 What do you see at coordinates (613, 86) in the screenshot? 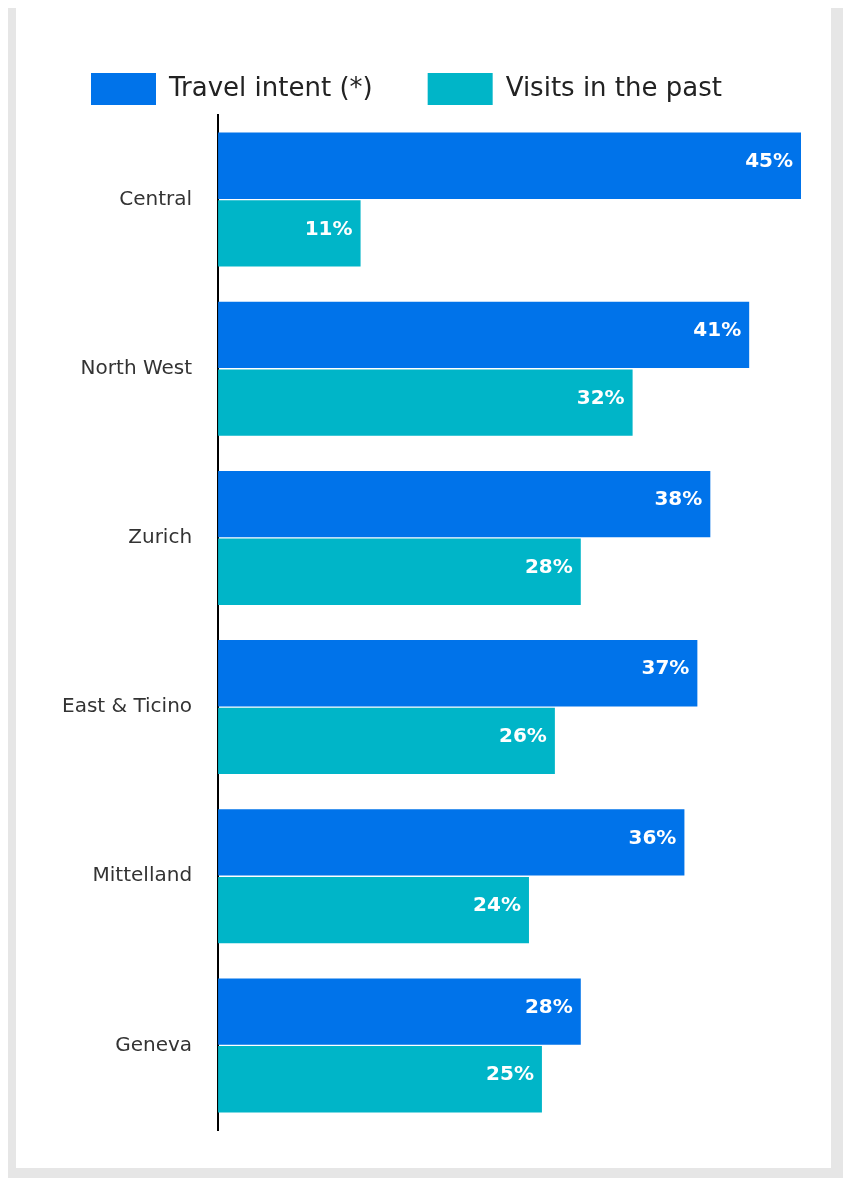
I see `legend-label: Visits in the past` at bounding box center [613, 86].